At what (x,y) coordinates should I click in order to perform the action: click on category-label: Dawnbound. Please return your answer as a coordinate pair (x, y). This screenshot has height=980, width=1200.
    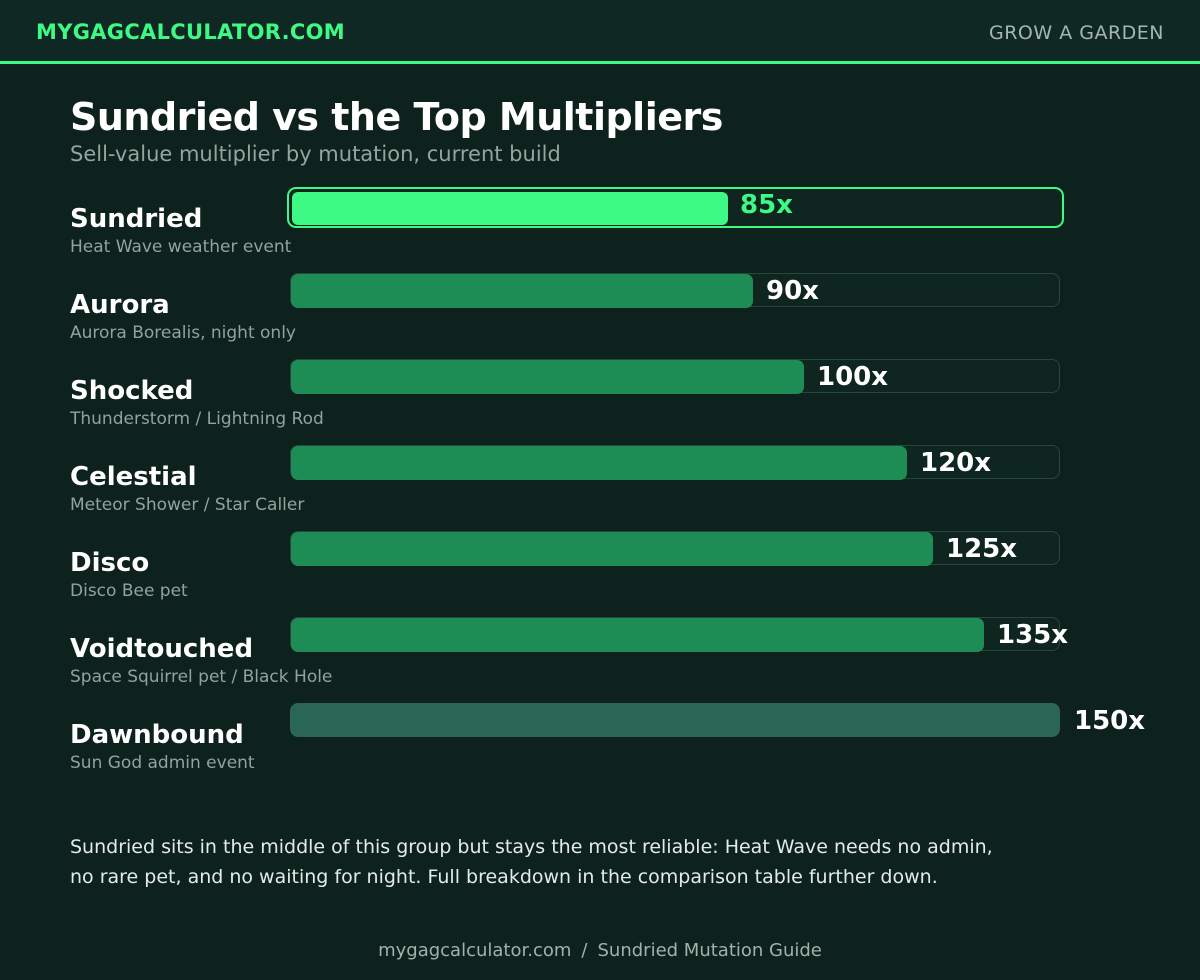
    Looking at the image, I should click on (157, 735).